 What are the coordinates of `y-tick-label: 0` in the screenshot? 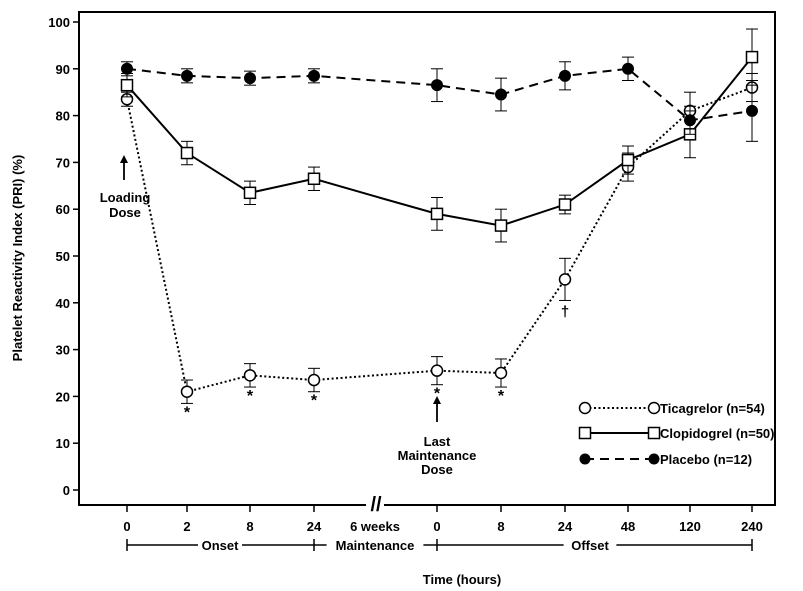 It's located at (66, 490).